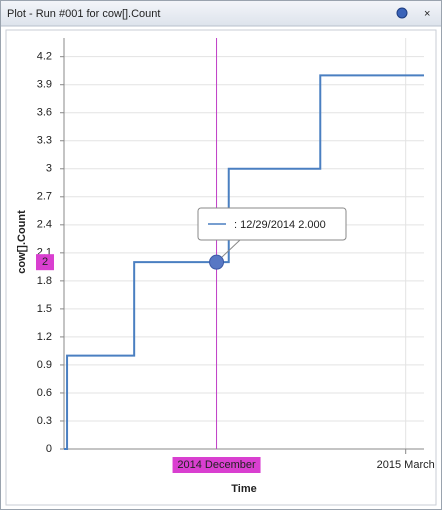 The image size is (442, 515). Describe the element at coordinates (44, 337) in the screenshot. I see `y-tick-label: 1.2` at that location.